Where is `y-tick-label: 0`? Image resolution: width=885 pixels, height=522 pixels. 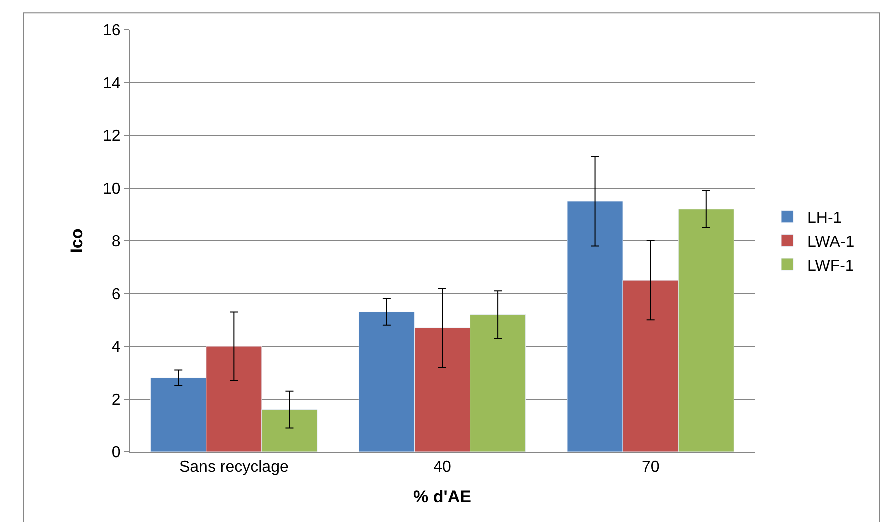 y-tick-label: 0 is located at coordinates (116, 453).